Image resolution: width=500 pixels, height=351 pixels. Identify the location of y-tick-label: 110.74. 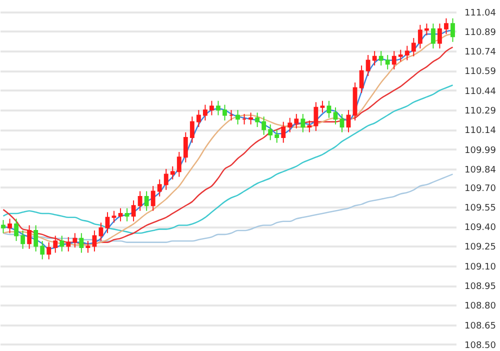
(480, 53).